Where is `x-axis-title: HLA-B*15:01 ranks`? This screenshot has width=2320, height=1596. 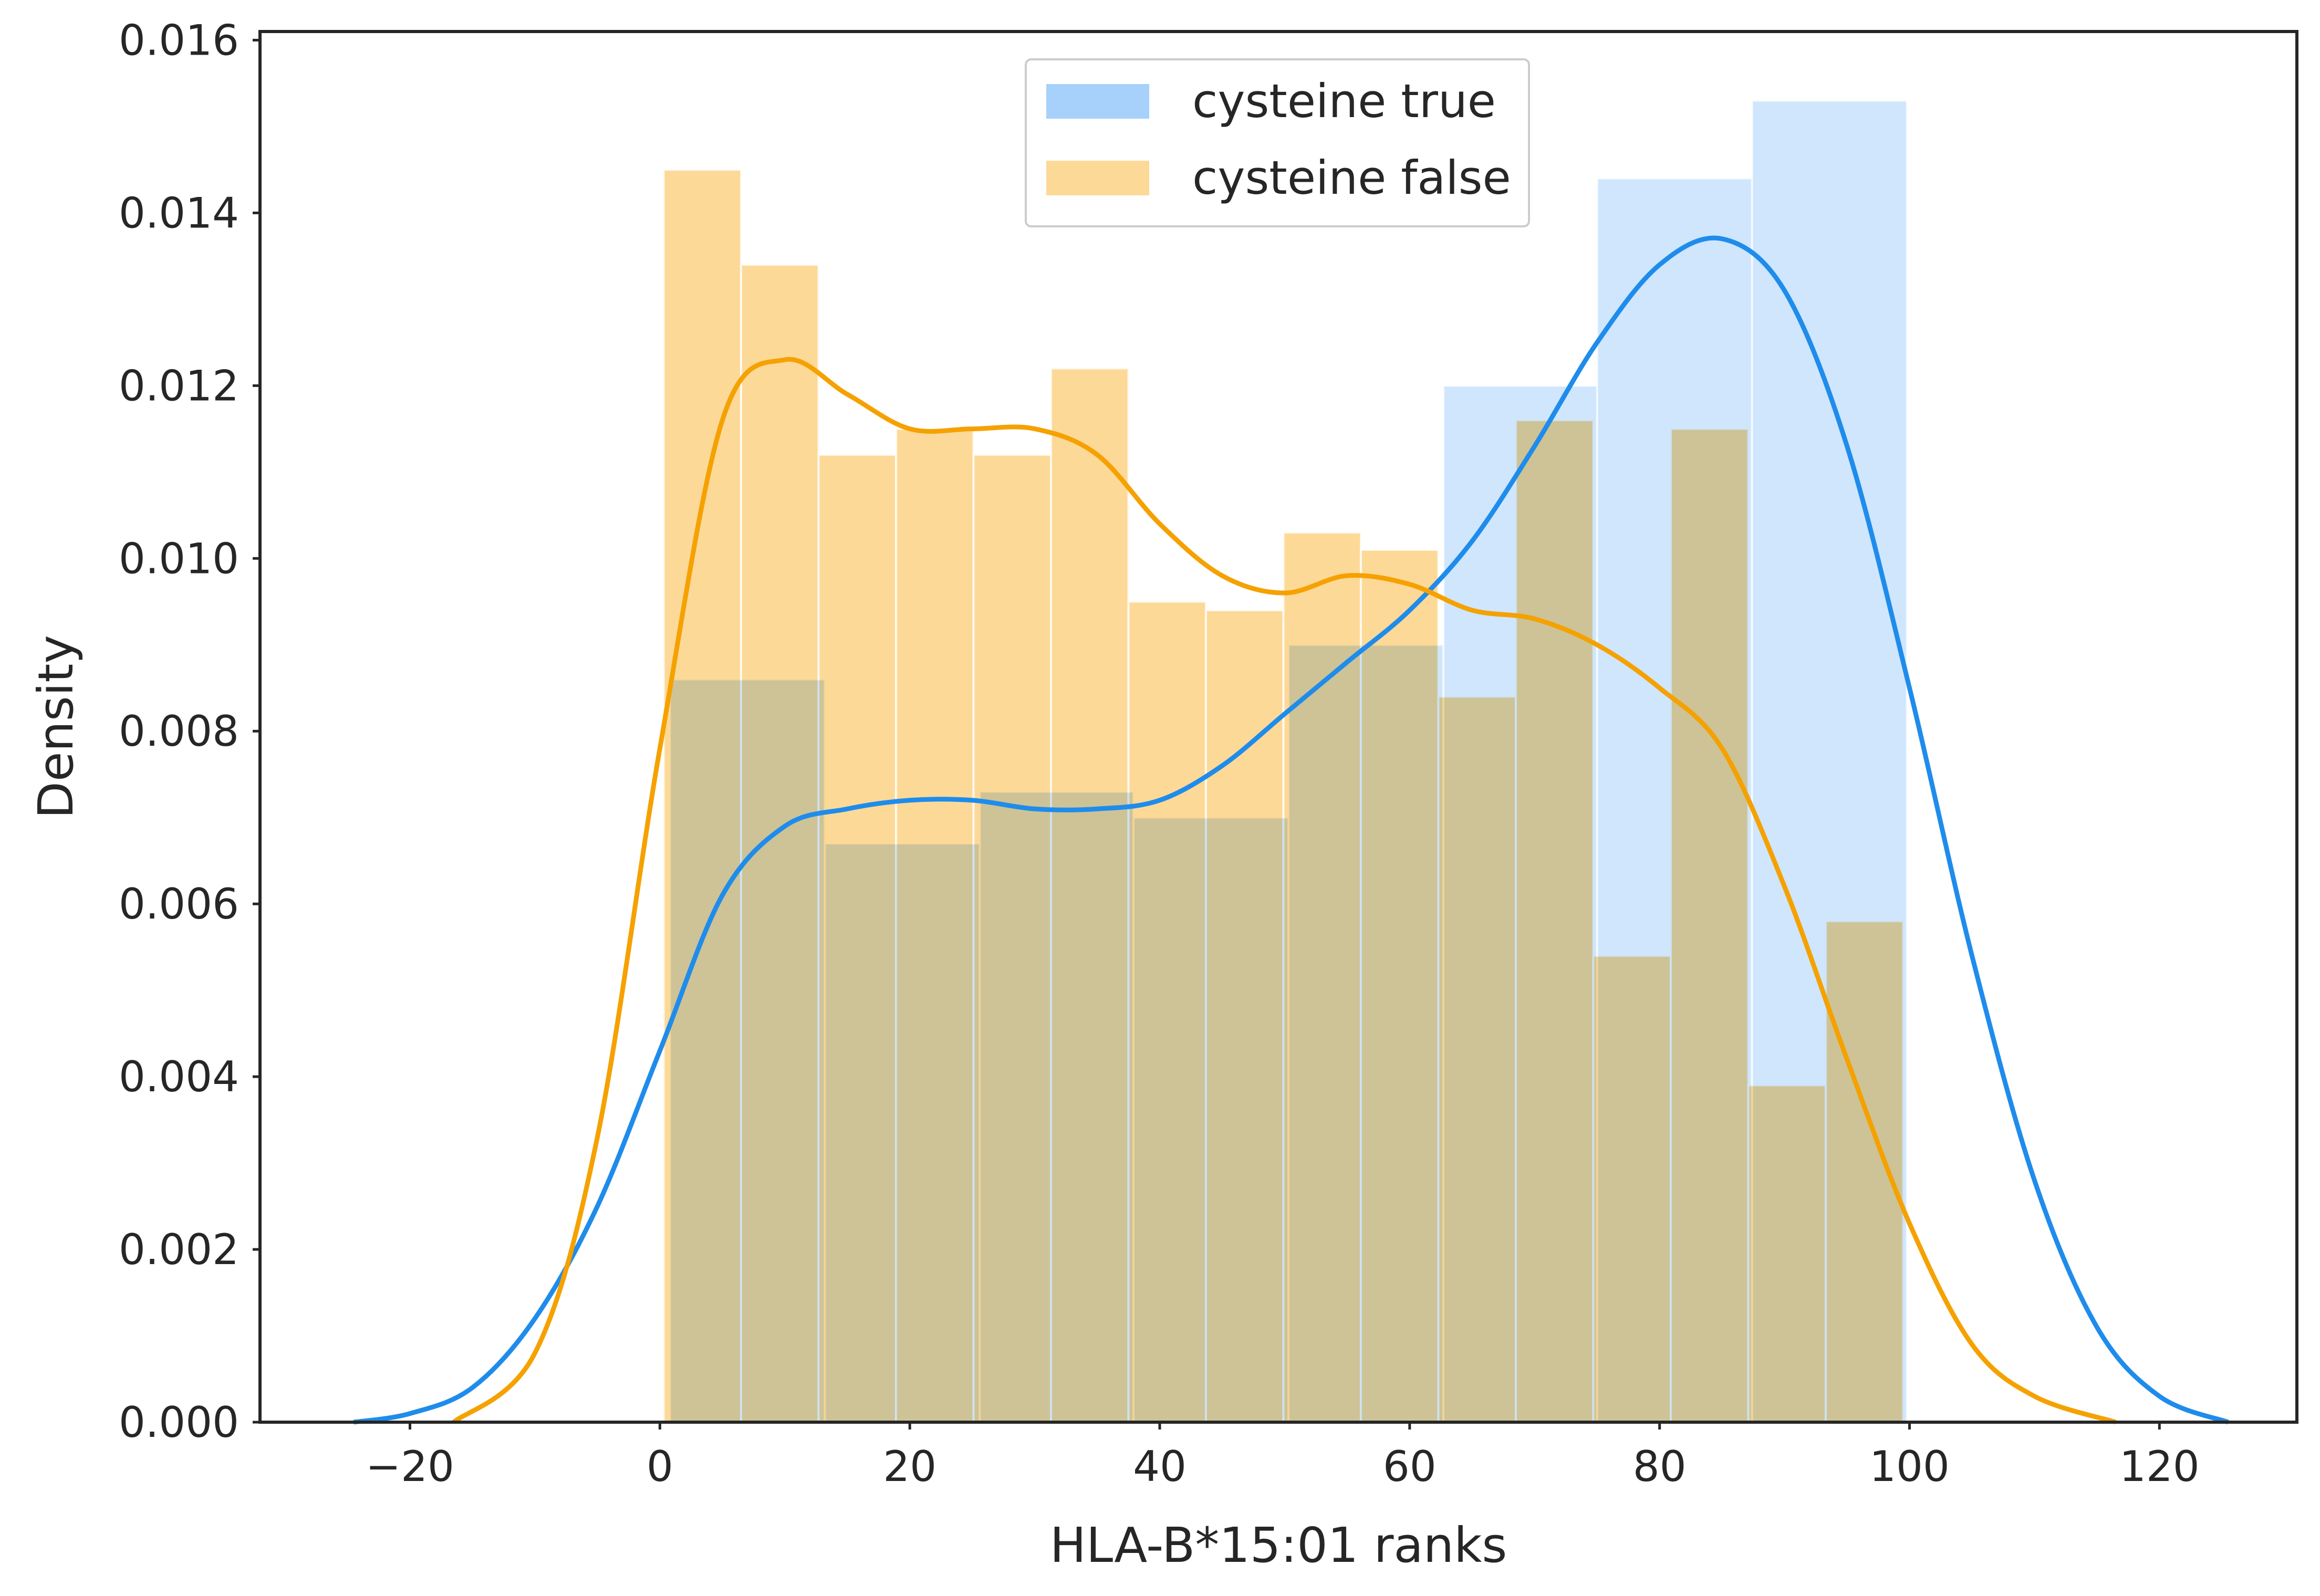 x-axis-title: HLA-B*15:01 ranks is located at coordinates (1278, 1545).